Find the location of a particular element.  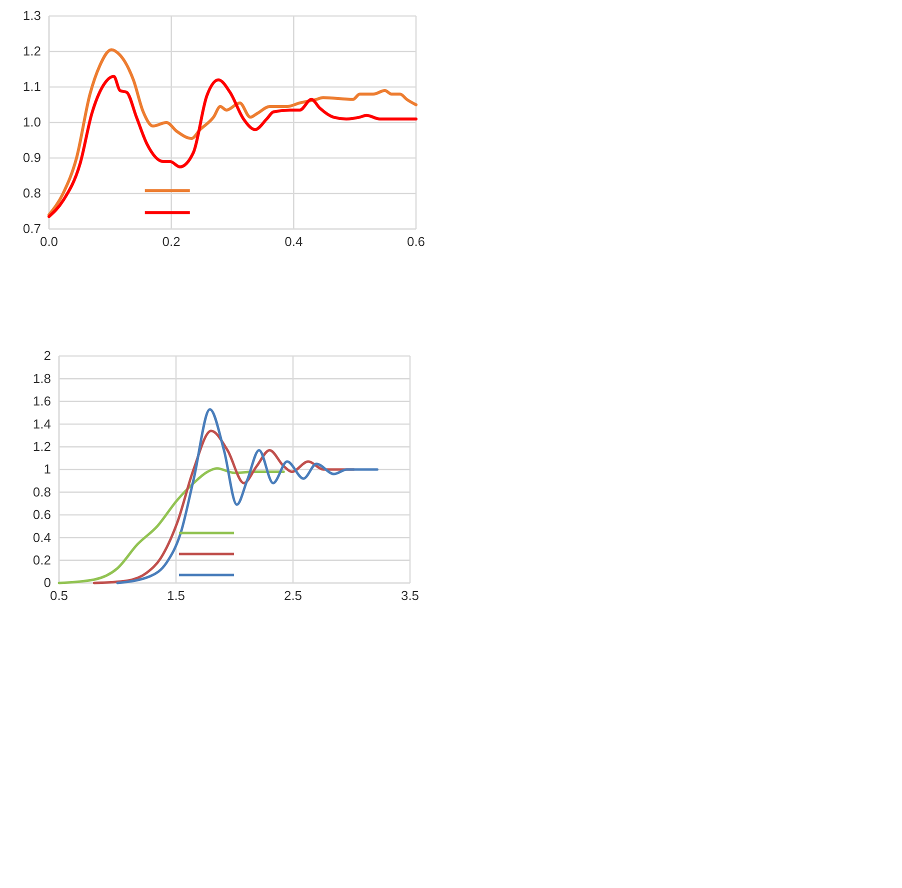

x-tick-label: 1.5 is located at coordinates (176, 596).